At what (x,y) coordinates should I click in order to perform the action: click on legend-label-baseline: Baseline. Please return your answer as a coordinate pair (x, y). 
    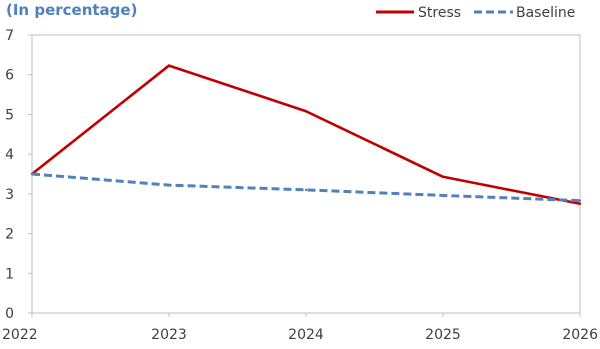
    Looking at the image, I should click on (545, 13).